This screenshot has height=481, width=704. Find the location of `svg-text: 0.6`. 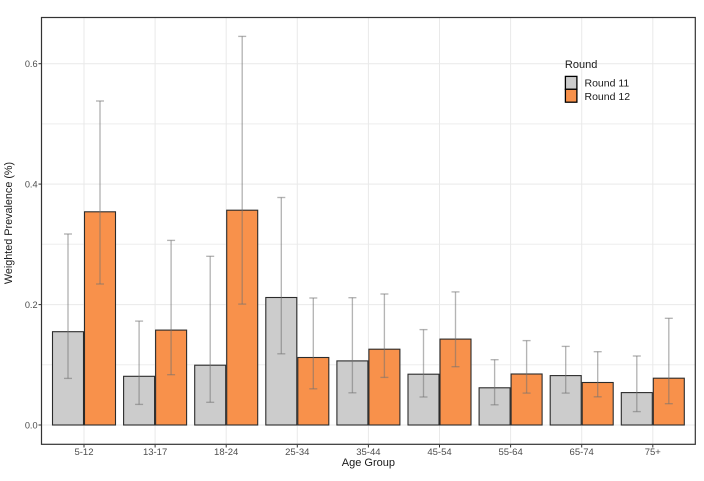

svg-text: 0.6 is located at coordinates (31, 64).